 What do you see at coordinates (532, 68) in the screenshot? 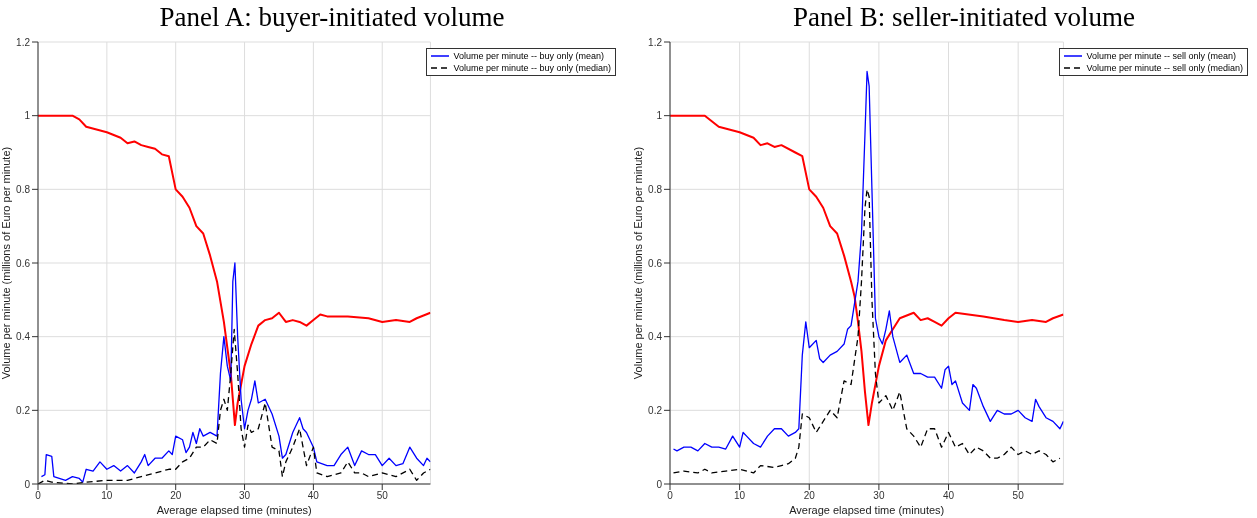
I see `legend-label: Volume per minute -- buy only (median)` at bounding box center [532, 68].